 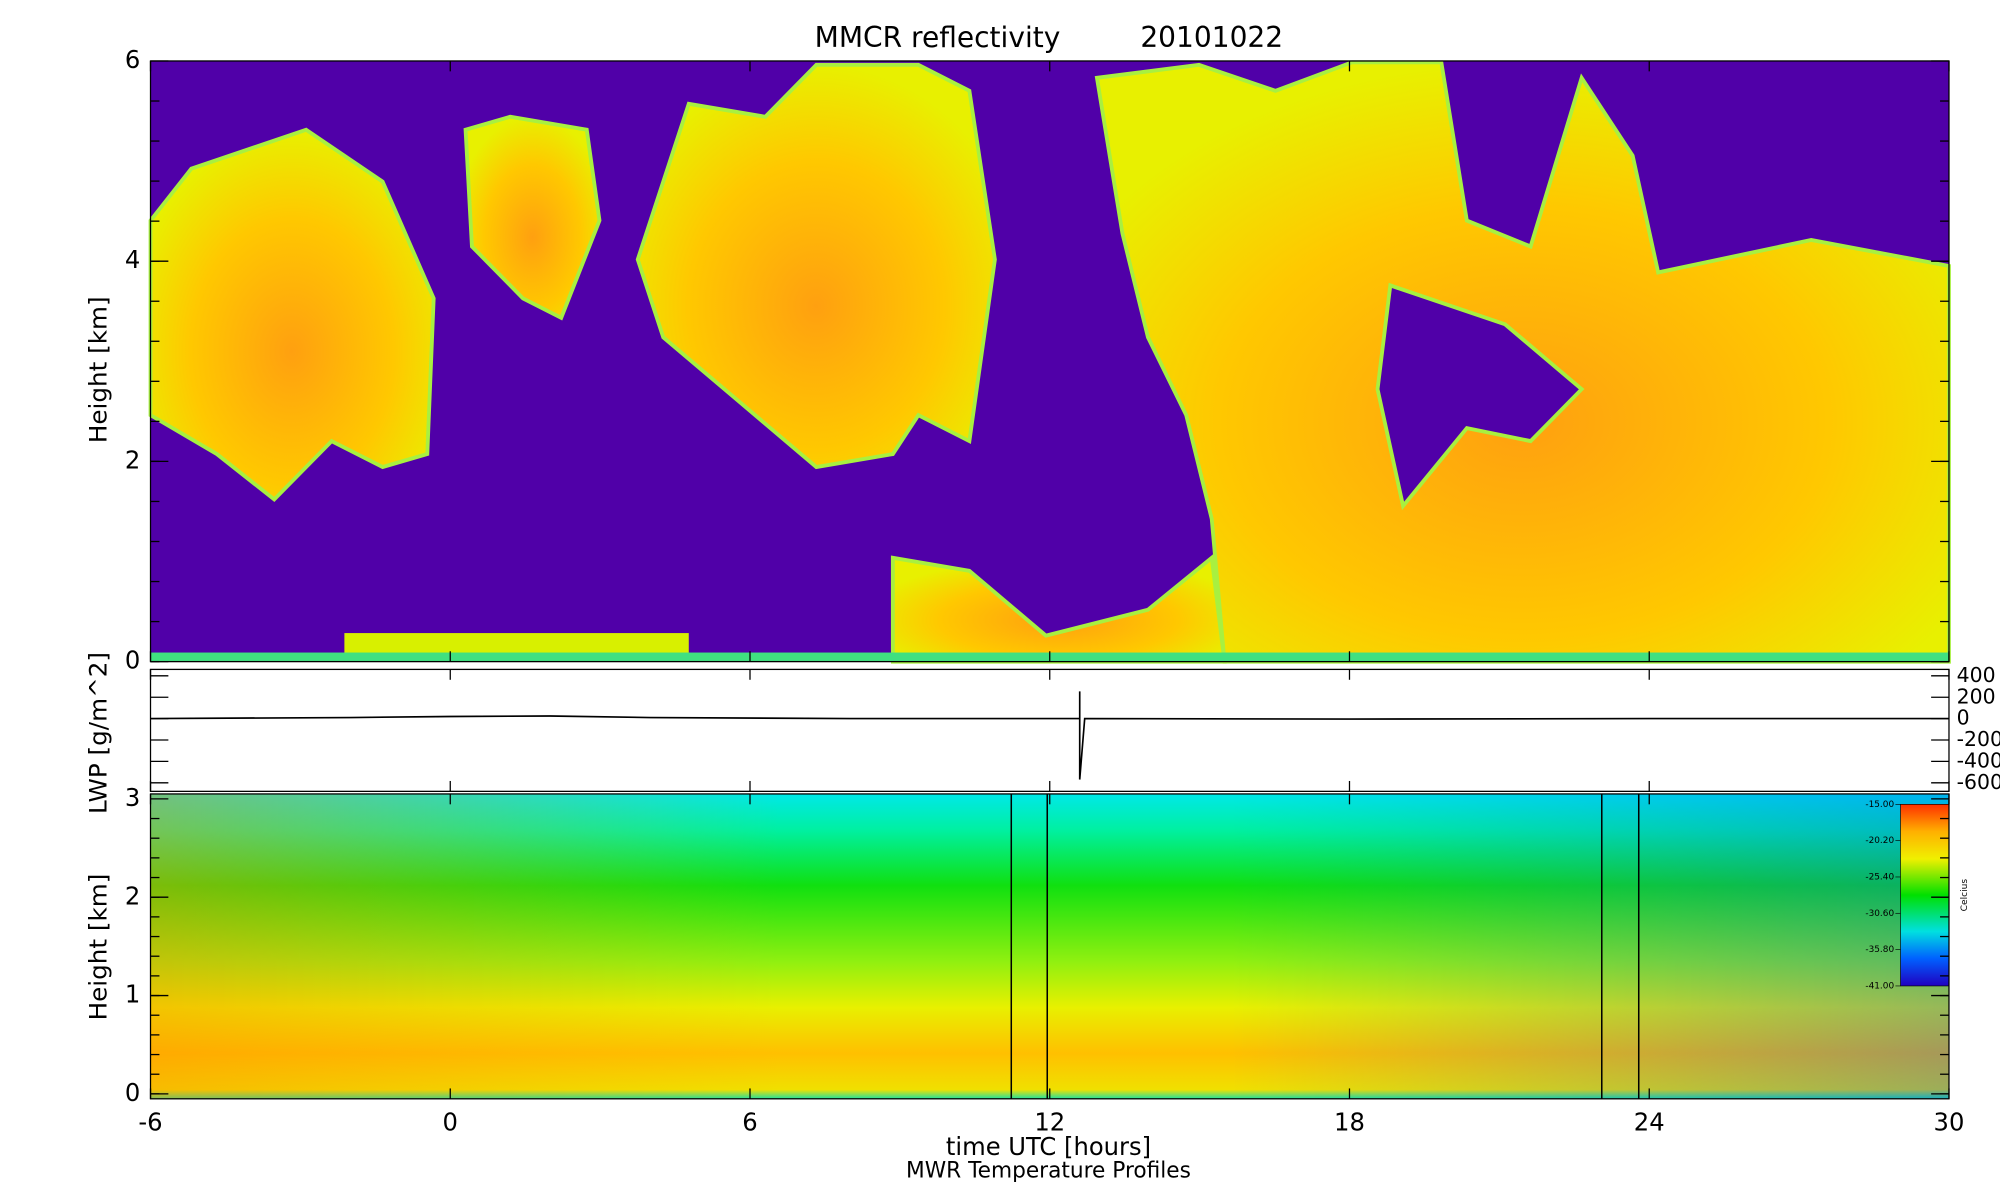 What do you see at coordinates (1049, 1121) in the screenshot?
I see `x-tick-label: 12` at bounding box center [1049, 1121].